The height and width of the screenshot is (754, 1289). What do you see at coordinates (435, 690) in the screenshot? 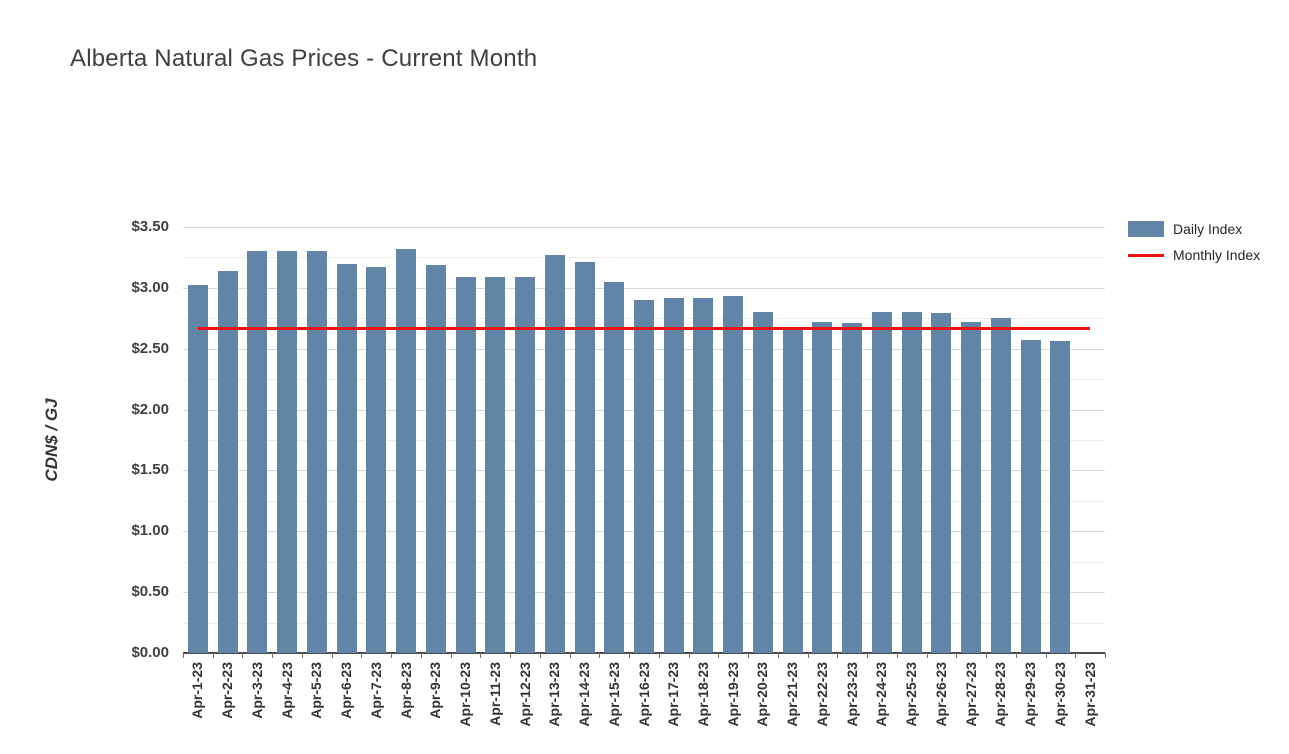
I see `x-tick-label: Apr-9-23` at bounding box center [435, 690].